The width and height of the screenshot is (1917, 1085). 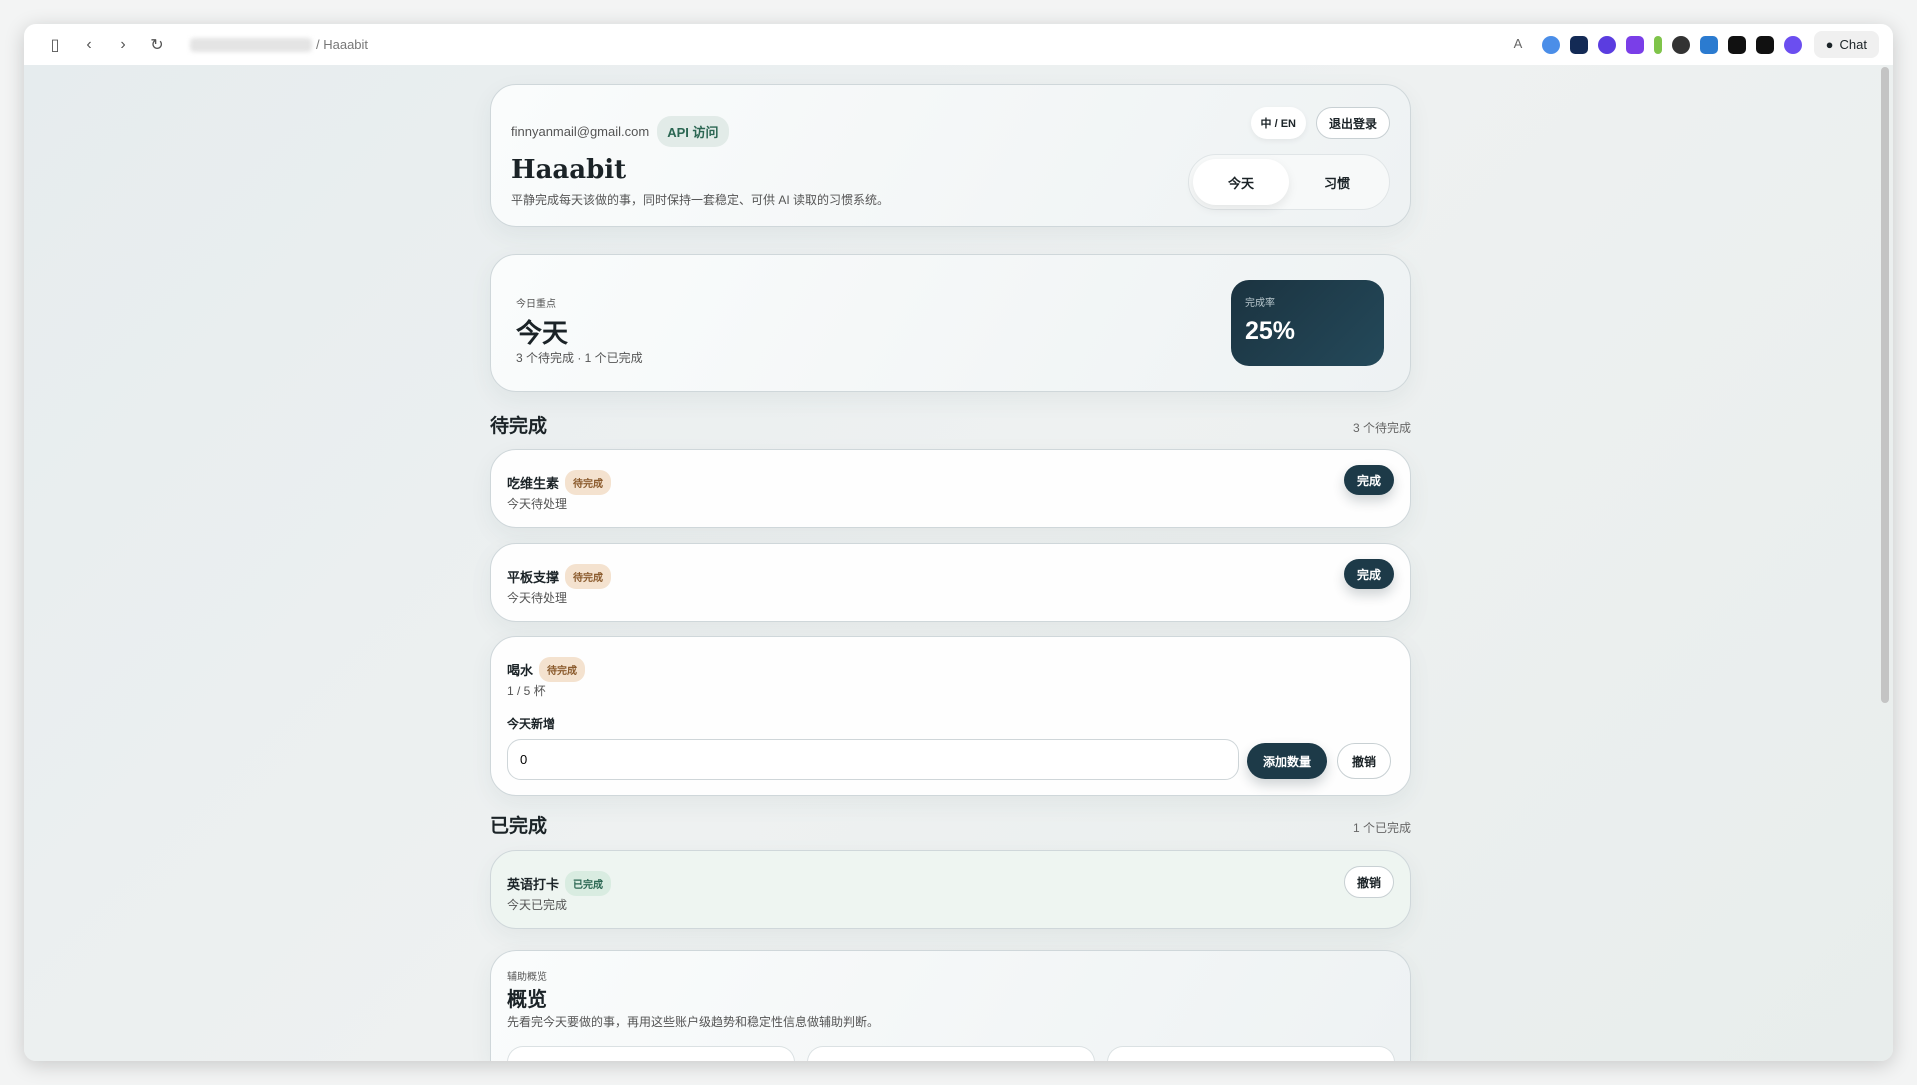 I want to click on reload-icon: ↻, so click(x=157, y=45).